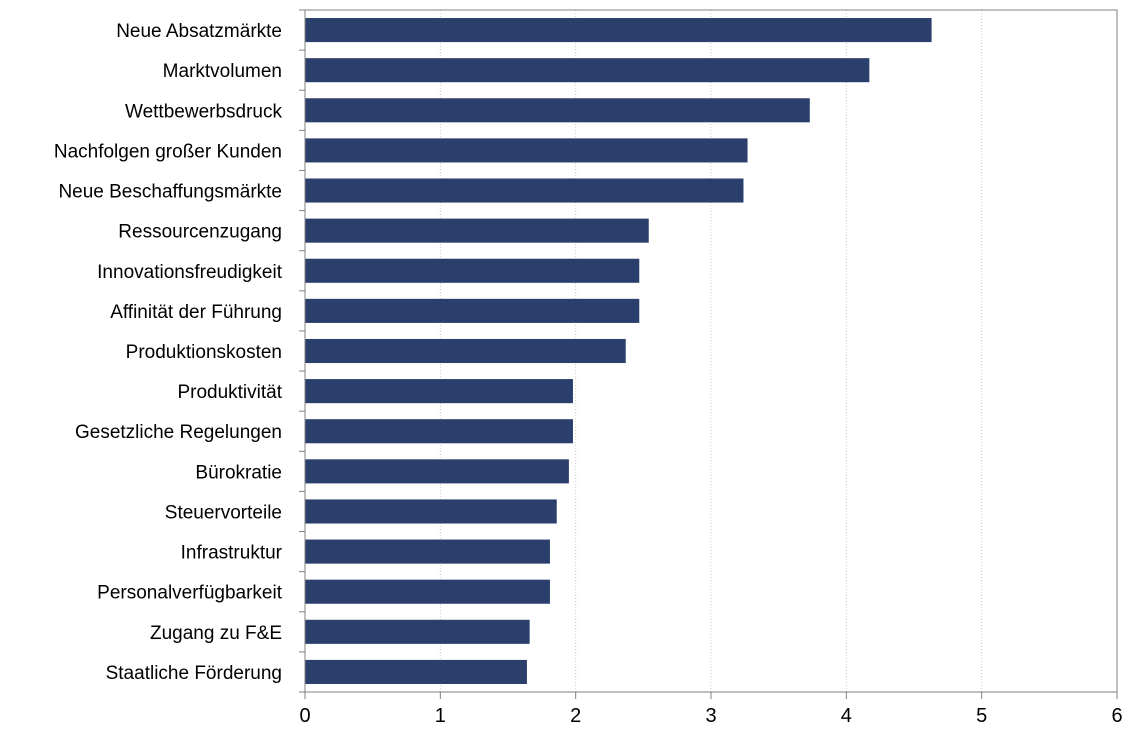 This screenshot has height=740, width=1129. What do you see at coordinates (1116, 716) in the screenshot?
I see `x-tick-label: 6` at bounding box center [1116, 716].